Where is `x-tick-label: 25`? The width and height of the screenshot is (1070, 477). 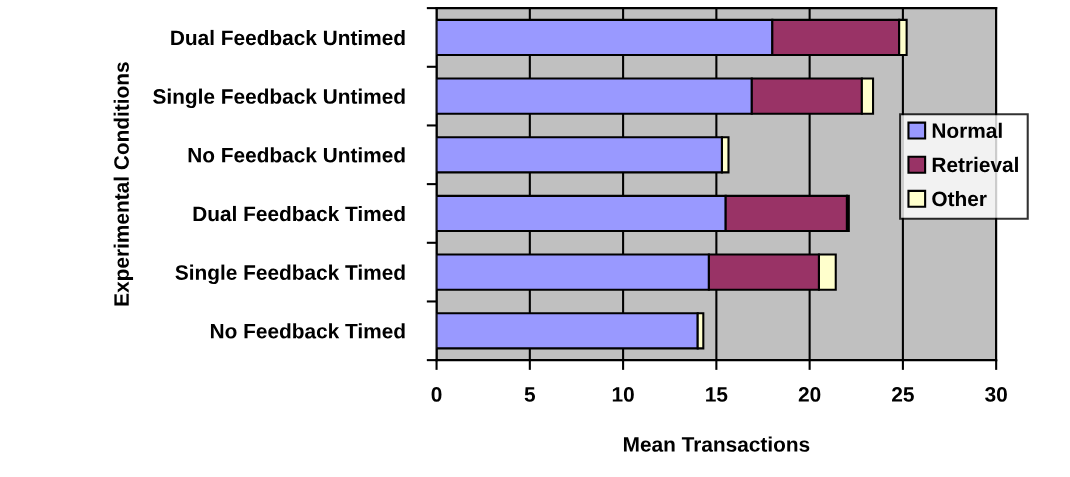
x-tick-label: 25 is located at coordinates (903, 394).